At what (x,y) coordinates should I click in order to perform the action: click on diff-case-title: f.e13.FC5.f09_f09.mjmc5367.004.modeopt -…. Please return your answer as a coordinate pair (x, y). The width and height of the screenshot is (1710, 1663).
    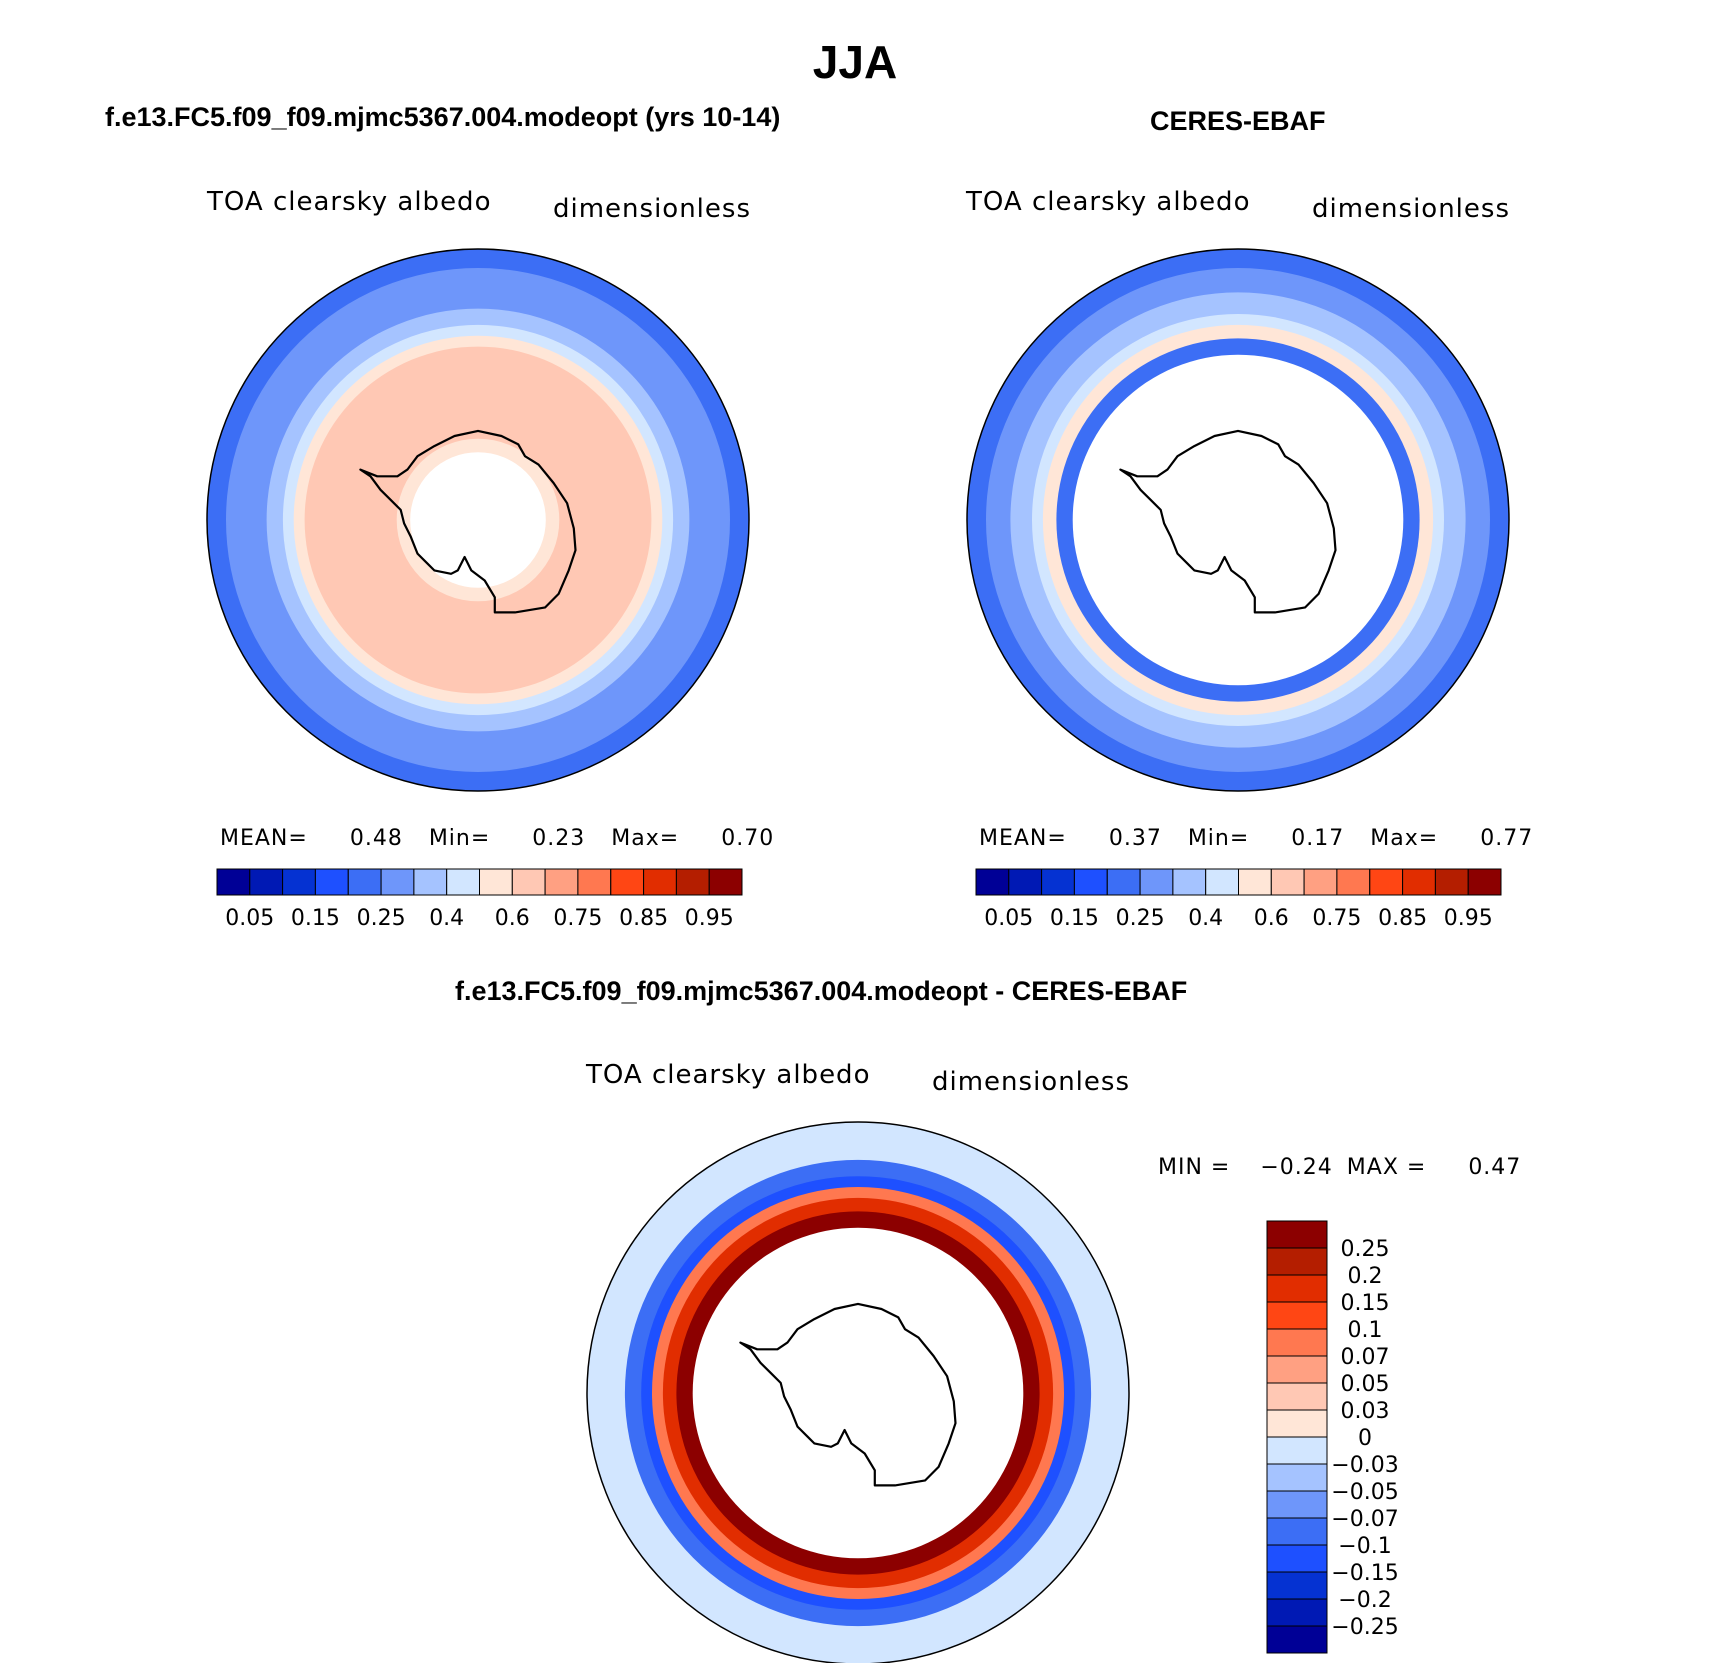
    Looking at the image, I should click on (821, 991).